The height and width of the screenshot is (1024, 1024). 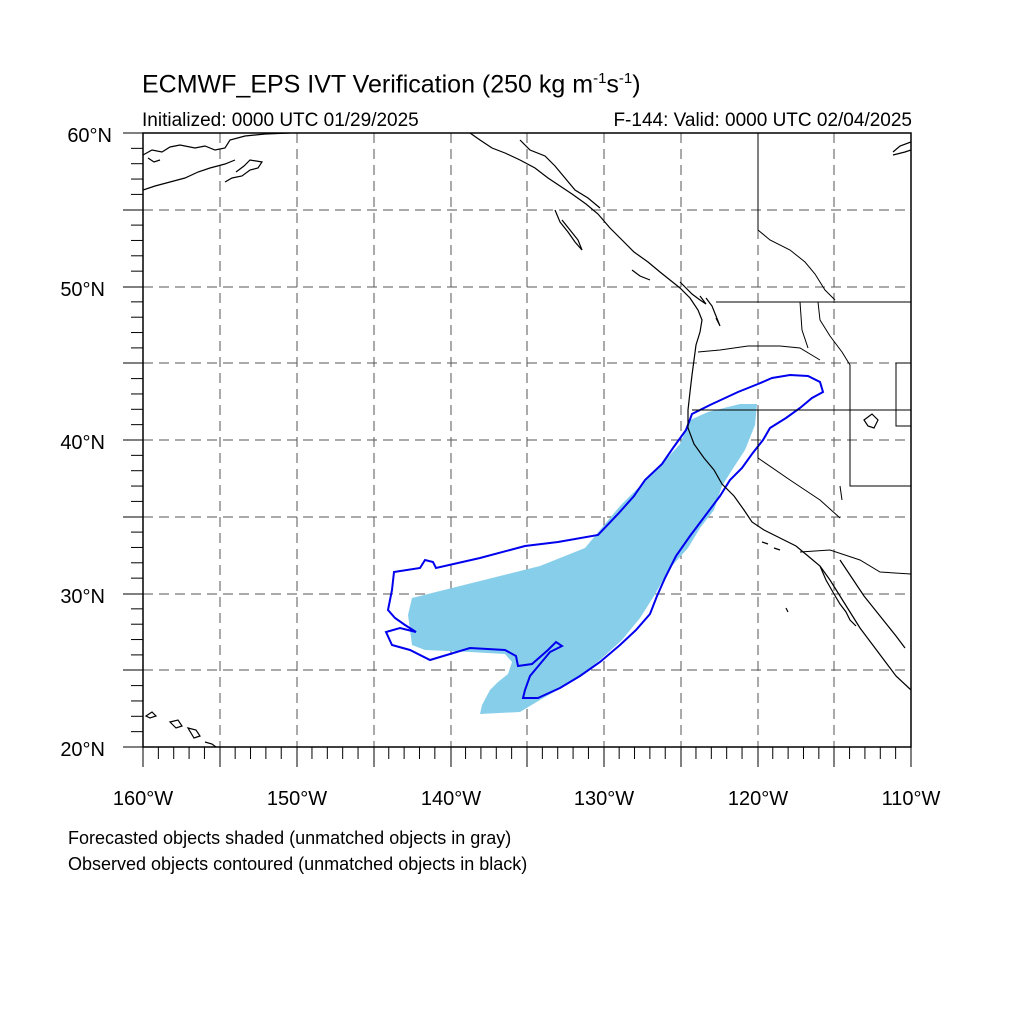 I want to click on lon-label-160w: 160°W, so click(x=143, y=799).